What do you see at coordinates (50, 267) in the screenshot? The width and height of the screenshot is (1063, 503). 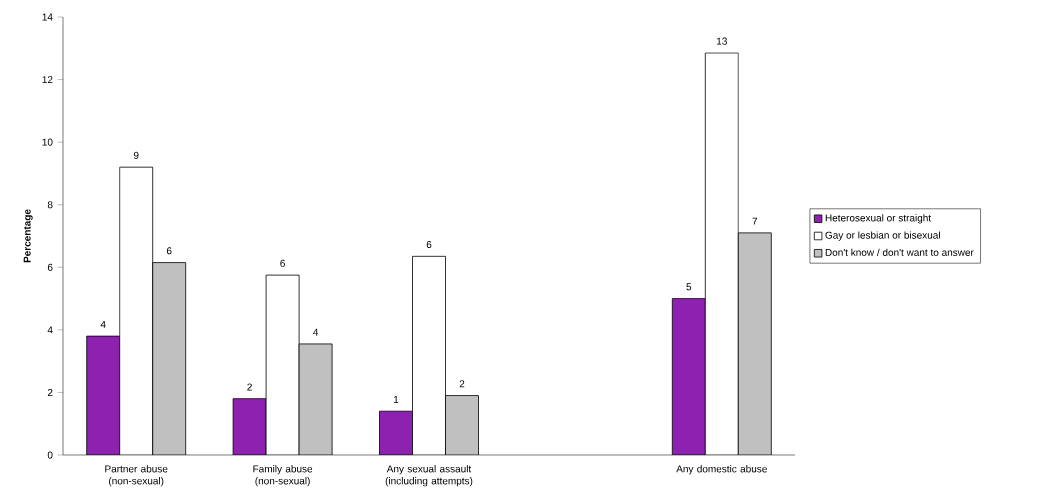 I see `y-tick-label: 6` at bounding box center [50, 267].